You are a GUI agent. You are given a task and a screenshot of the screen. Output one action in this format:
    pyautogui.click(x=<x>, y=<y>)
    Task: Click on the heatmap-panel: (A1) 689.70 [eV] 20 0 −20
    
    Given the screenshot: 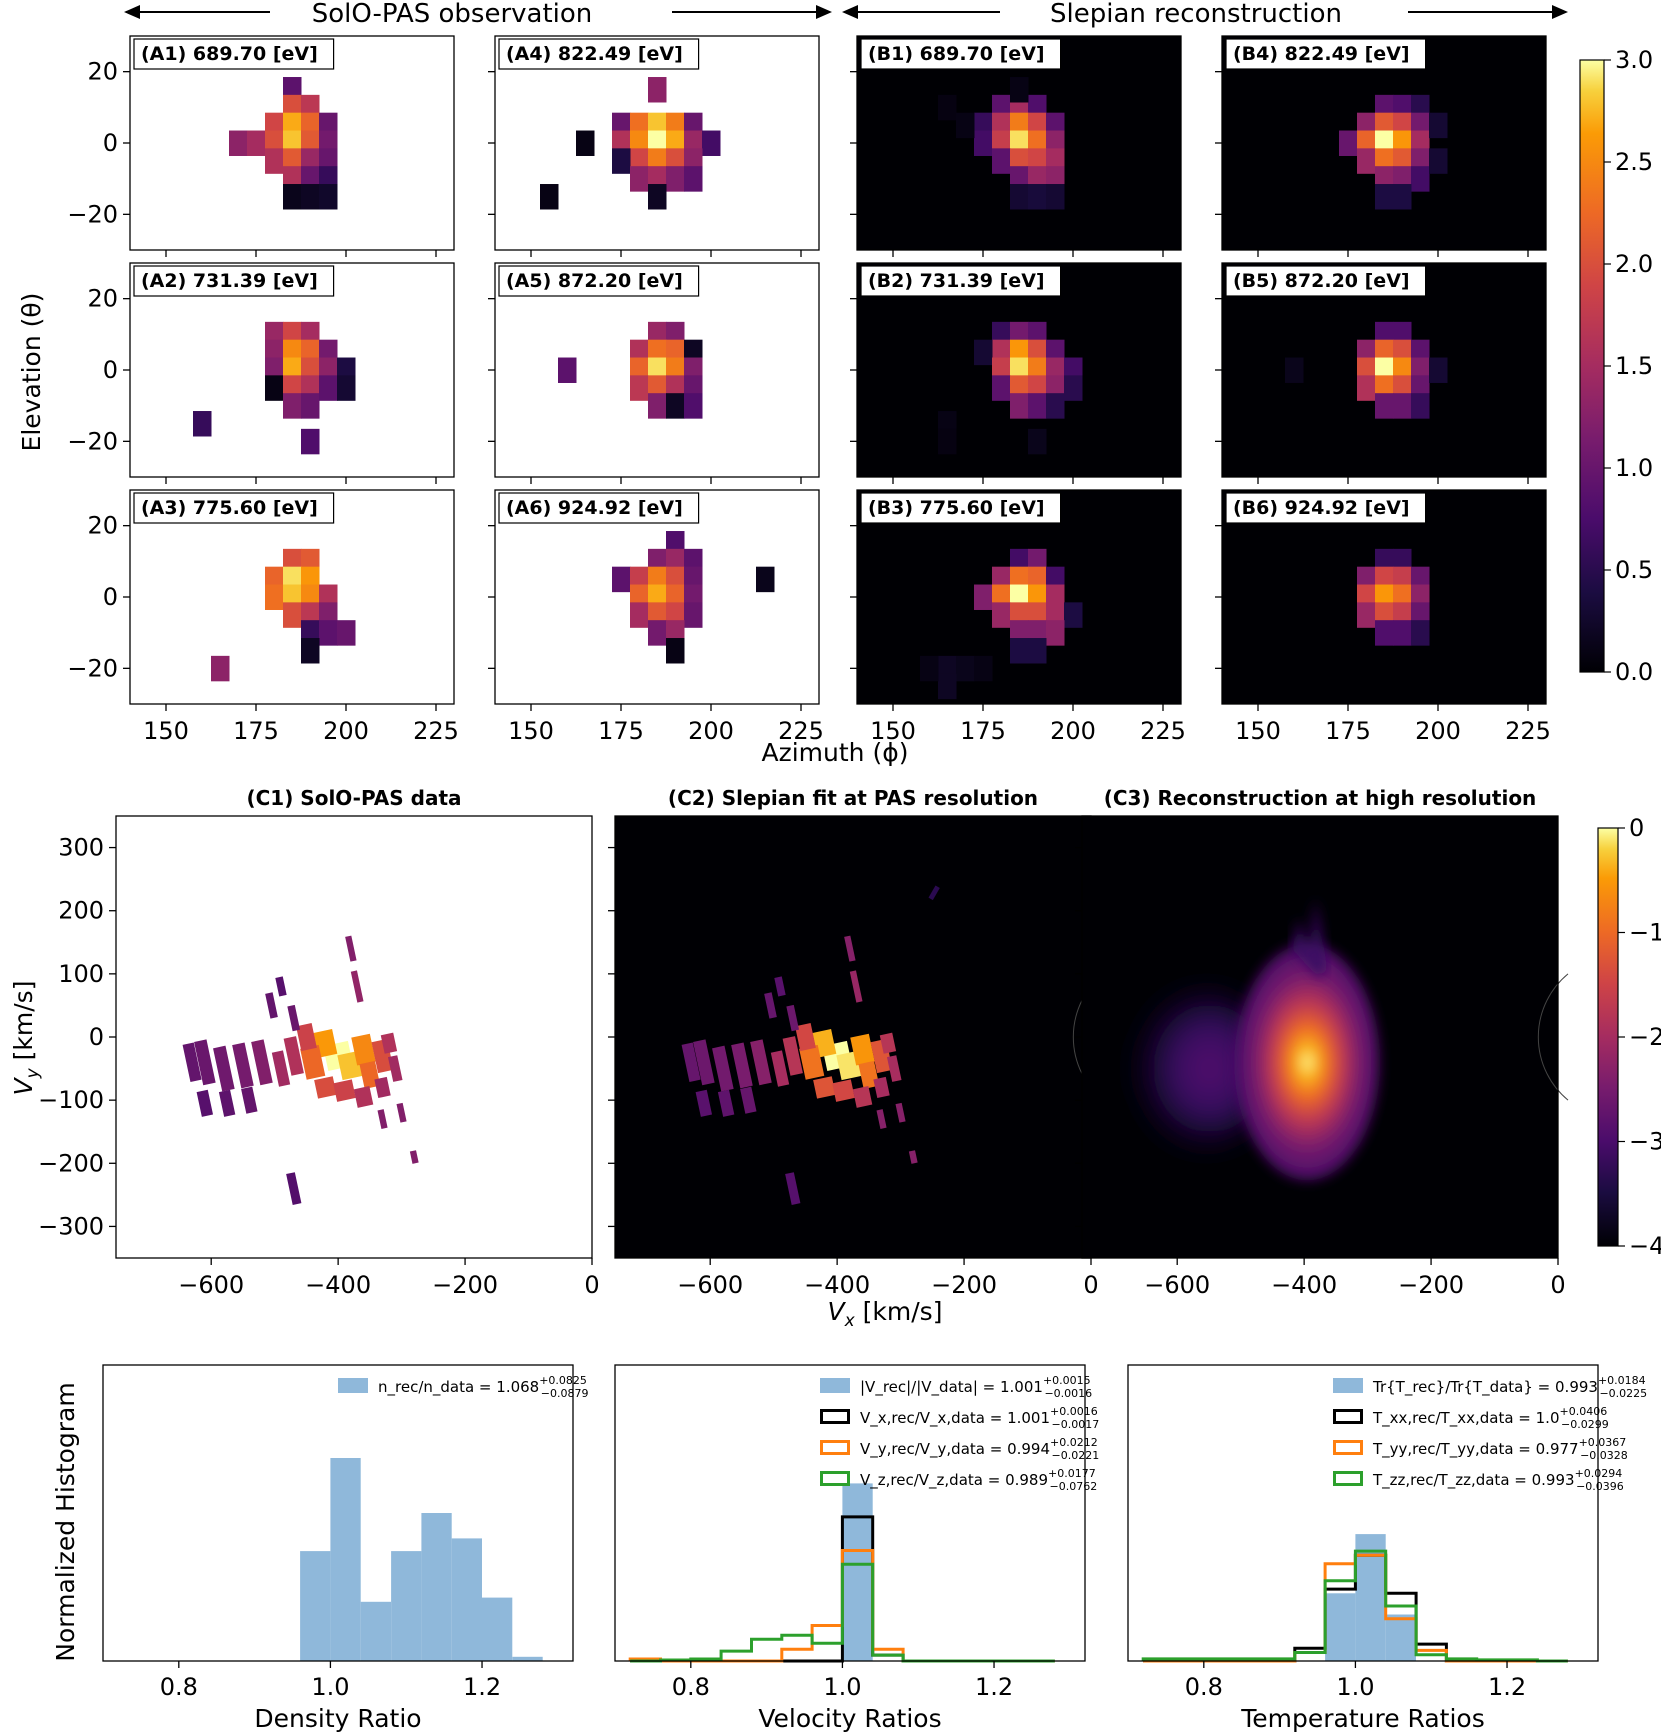 What is the action you would take?
    pyautogui.click(x=261, y=146)
    